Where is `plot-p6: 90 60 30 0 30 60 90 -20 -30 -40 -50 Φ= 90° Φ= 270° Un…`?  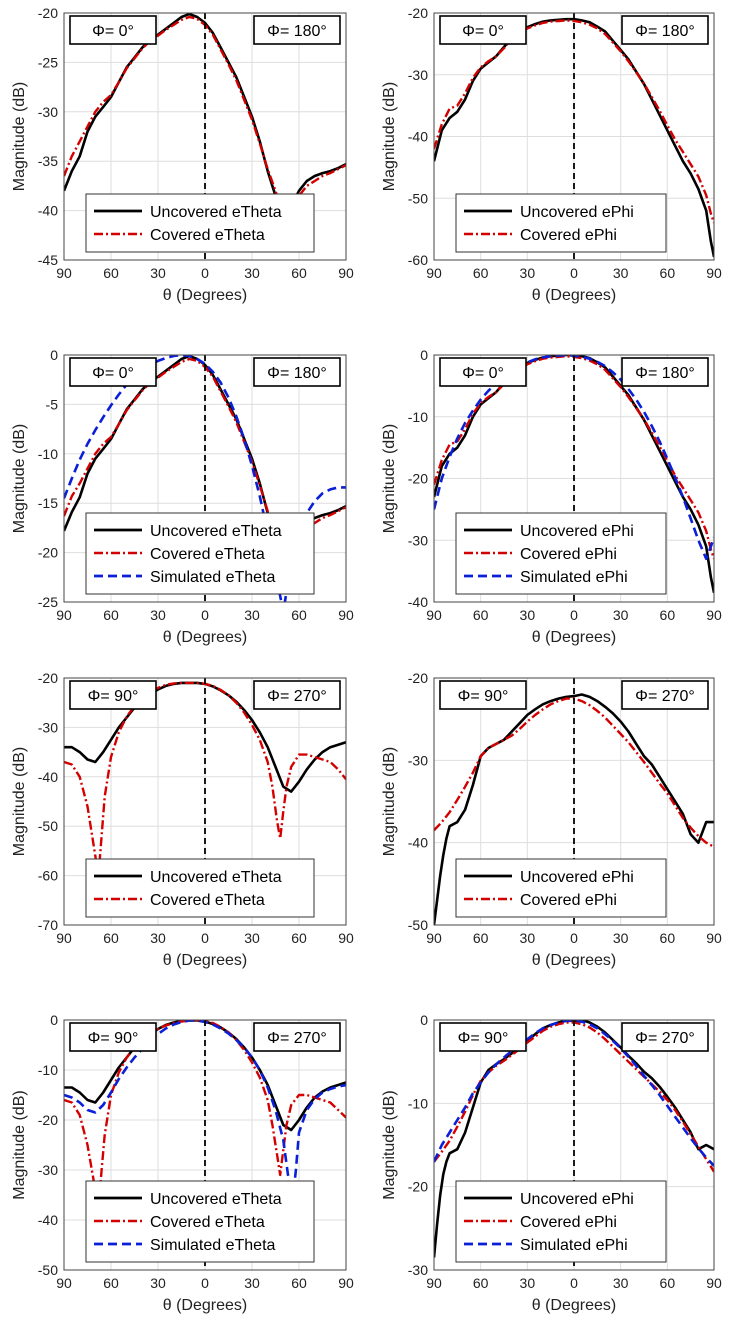
plot-p6: 90 60 30 0 30 60 90 -20 -30 -40 -50 Φ= 90° Φ= 270° Un… is located at coordinates (551, 819).